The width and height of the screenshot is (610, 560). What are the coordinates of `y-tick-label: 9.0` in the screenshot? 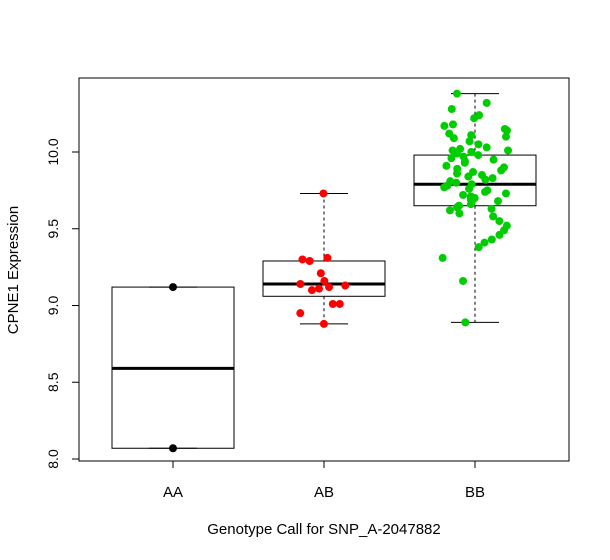 It's located at (53, 306).